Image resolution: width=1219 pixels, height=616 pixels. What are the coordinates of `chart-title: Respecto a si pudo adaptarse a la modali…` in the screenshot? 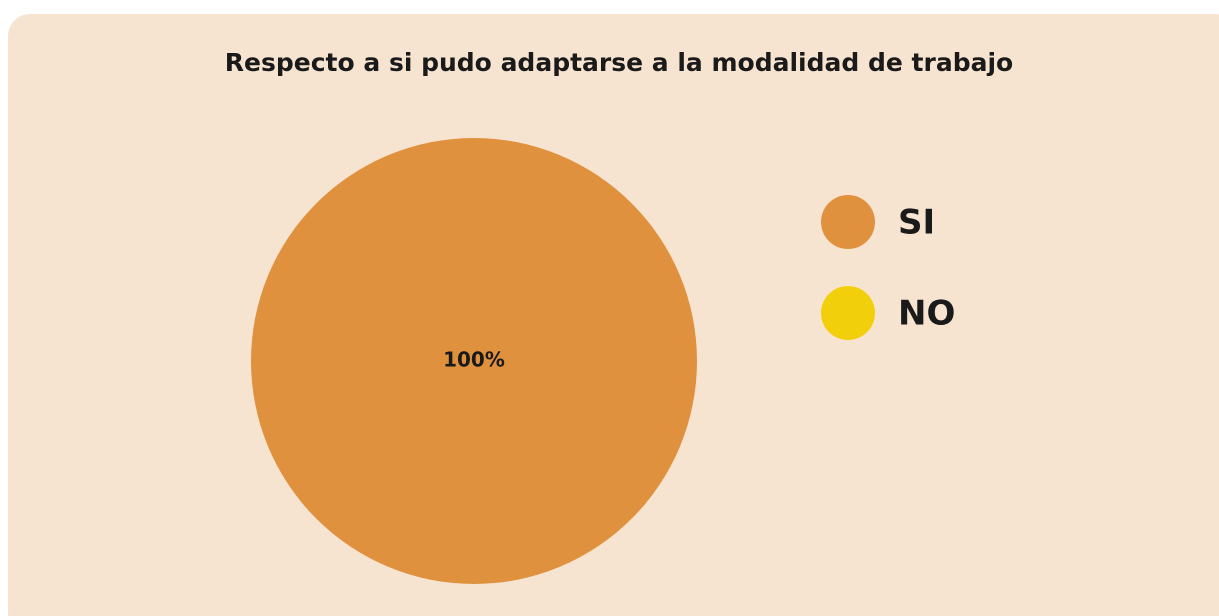 It's located at (619, 62).